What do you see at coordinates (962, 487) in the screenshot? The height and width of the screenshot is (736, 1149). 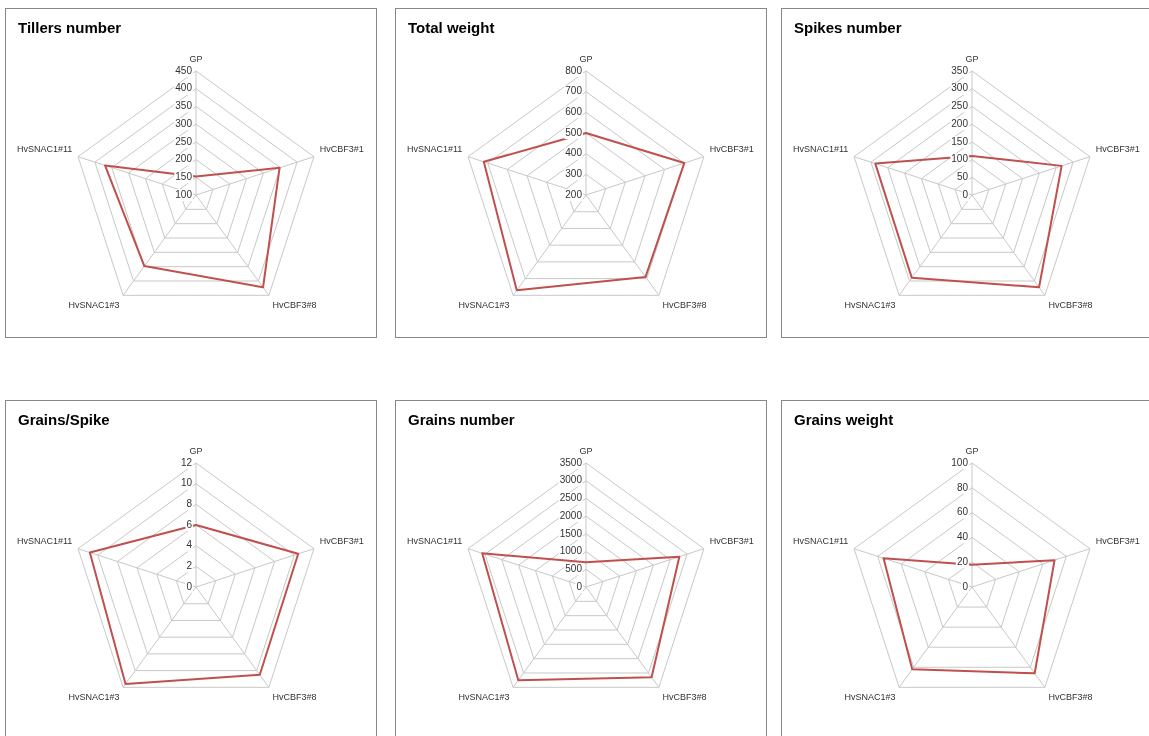 I see `y-tick-label: 80` at bounding box center [962, 487].